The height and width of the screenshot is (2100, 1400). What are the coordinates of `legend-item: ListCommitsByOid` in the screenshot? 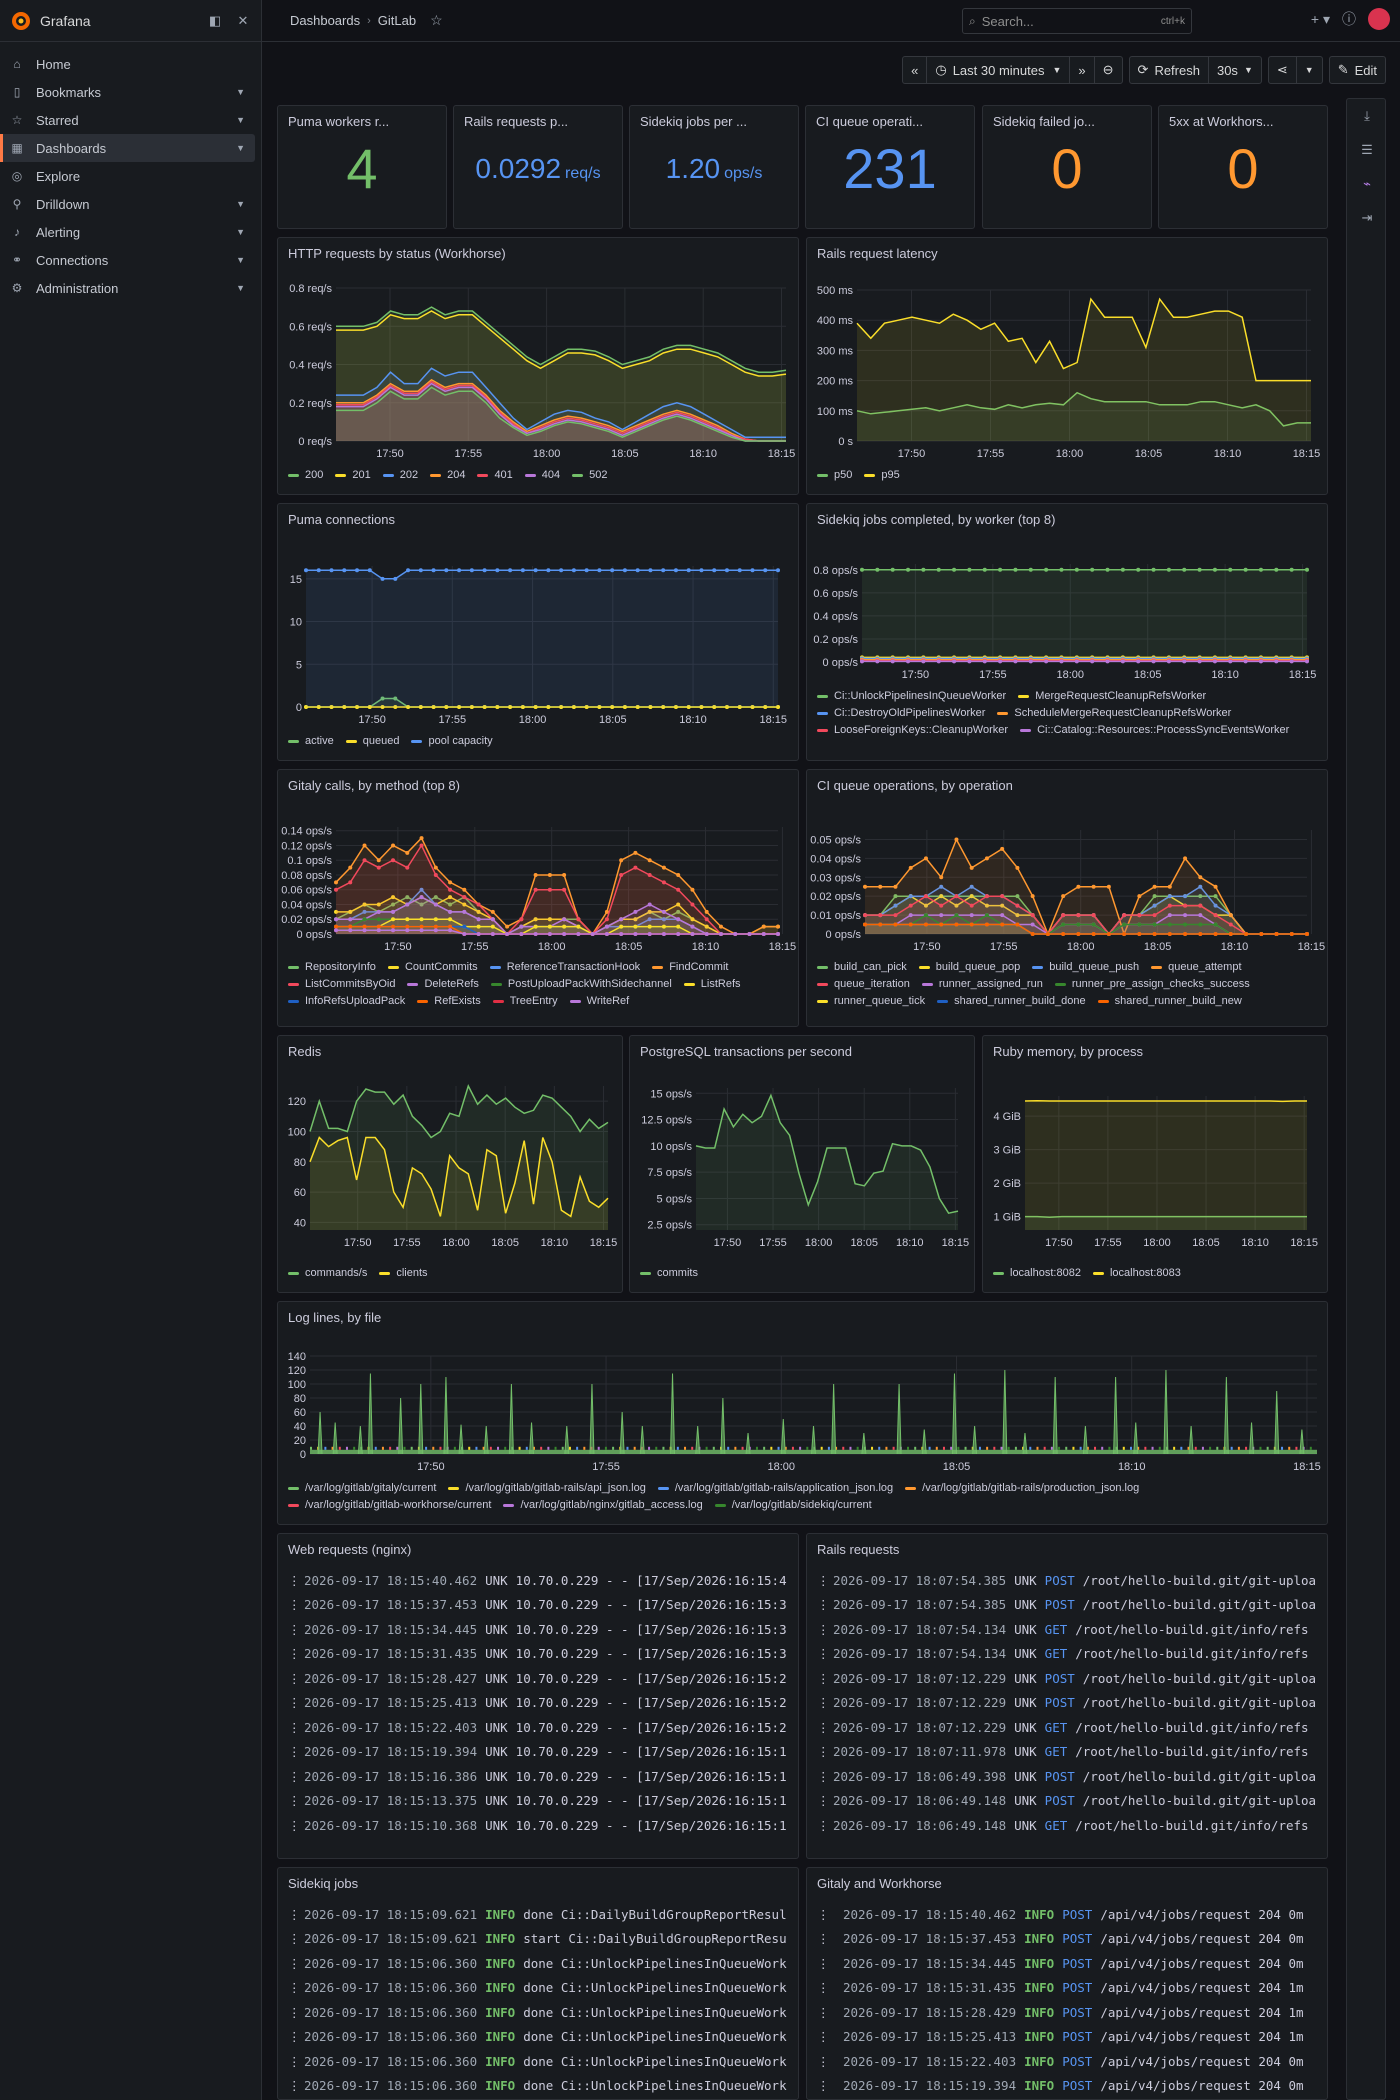 It's located at (341, 984).